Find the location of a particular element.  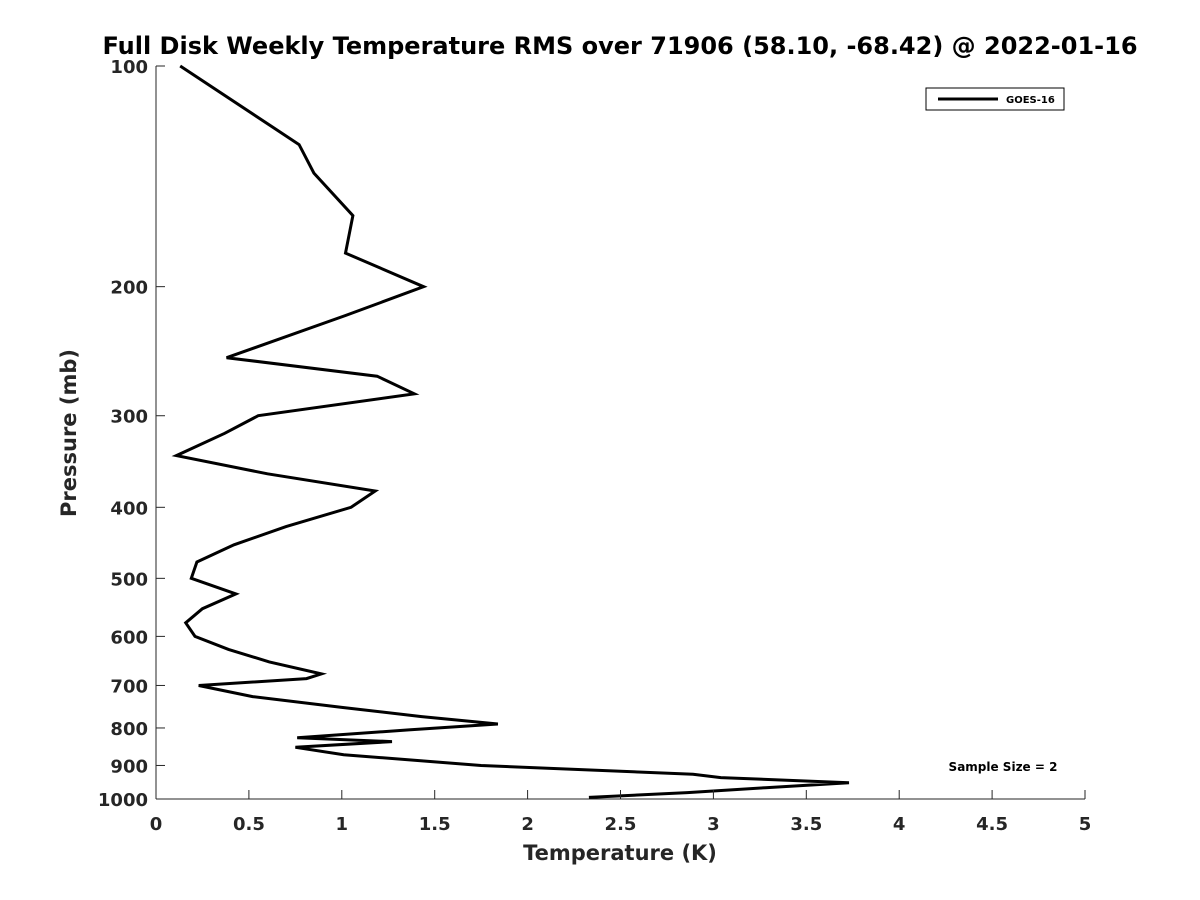

x-tick-label: 4.5 is located at coordinates (992, 824).